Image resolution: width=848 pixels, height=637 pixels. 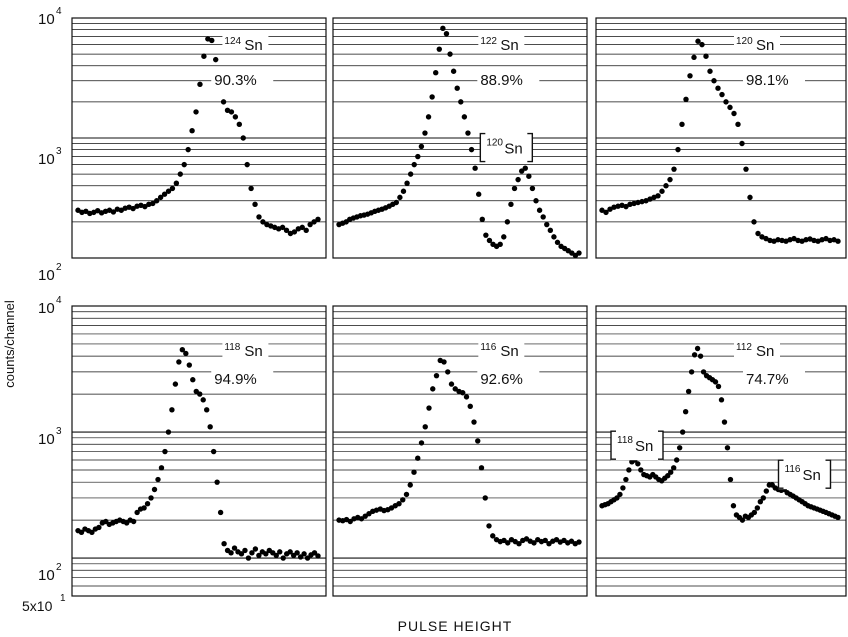 What do you see at coordinates (232, 347) in the screenshot?
I see `isotope-mass-number: 118` at bounding box center [232, 347].